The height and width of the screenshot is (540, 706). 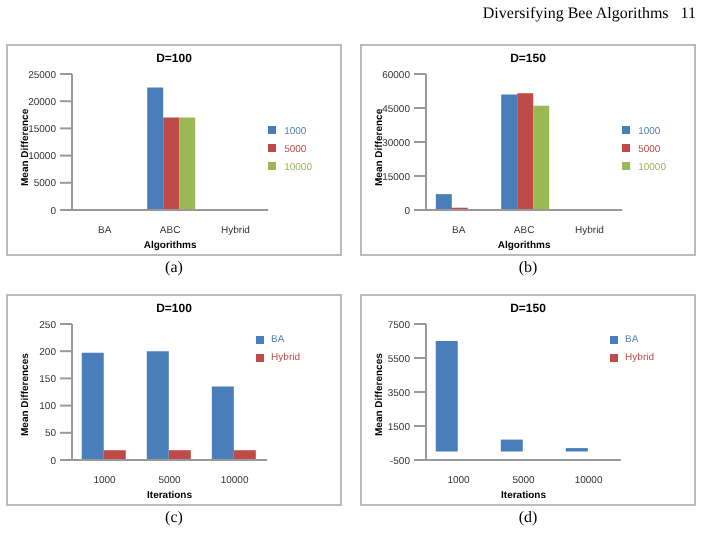 I want to click on text: (a), so click(x=174, y=267).